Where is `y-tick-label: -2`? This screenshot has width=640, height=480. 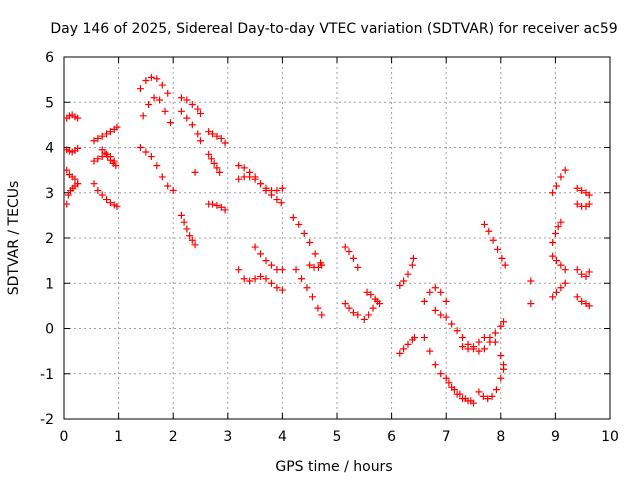
y-tick-label: -2 is located at coordinates (47, 420).